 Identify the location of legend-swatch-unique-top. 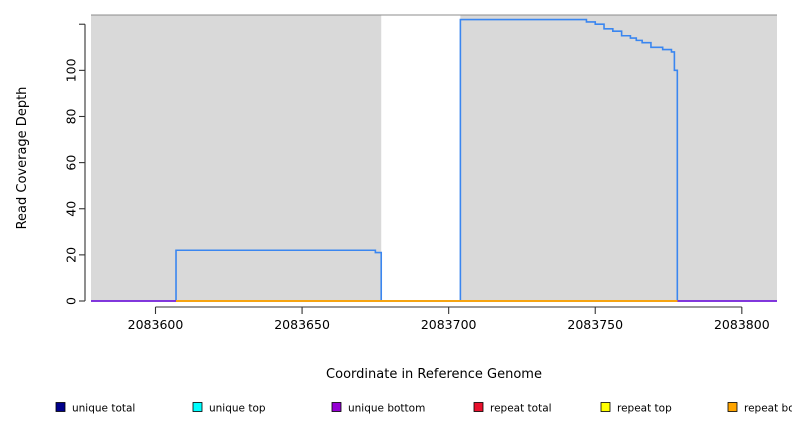
(197, 407).